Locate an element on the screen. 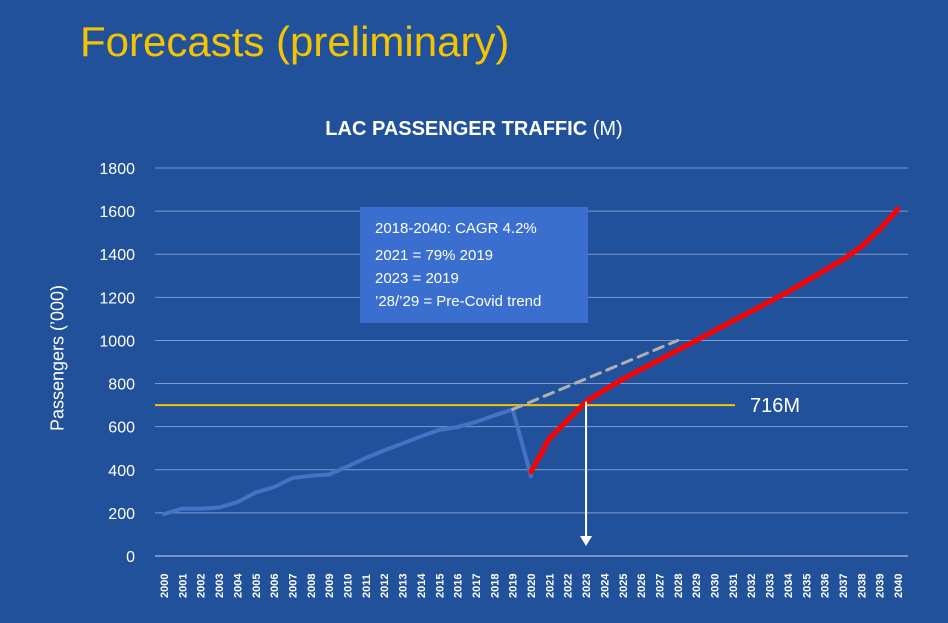  x-tick-label-2034: 2034 is located at coordinates (789, 585).